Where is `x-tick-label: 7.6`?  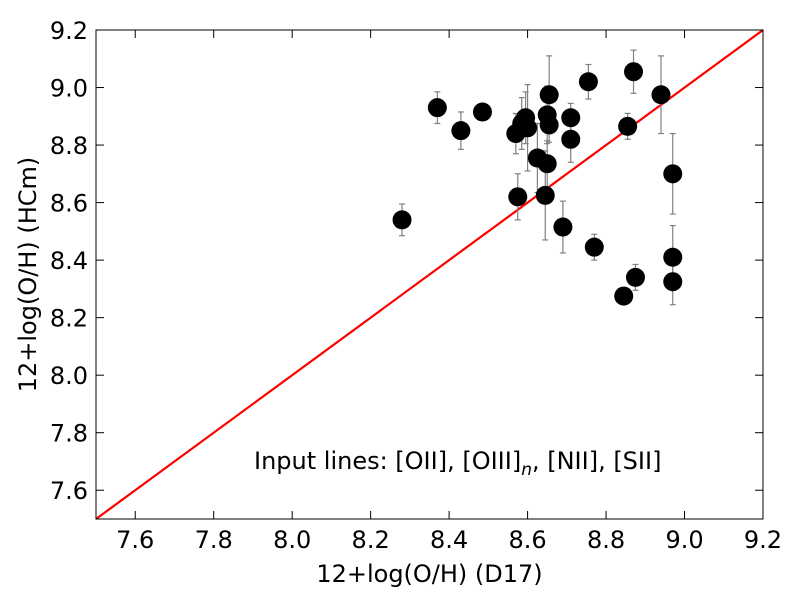 x-tick-label: 7.6 is located at coordinates (135, 540).